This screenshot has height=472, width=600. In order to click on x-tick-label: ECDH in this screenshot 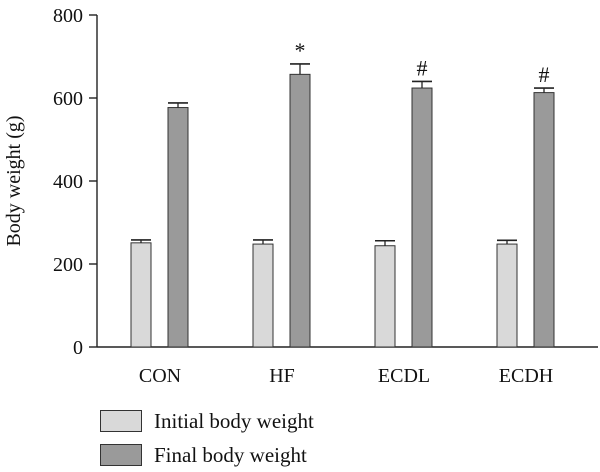, I will do `click(526, 376)`.